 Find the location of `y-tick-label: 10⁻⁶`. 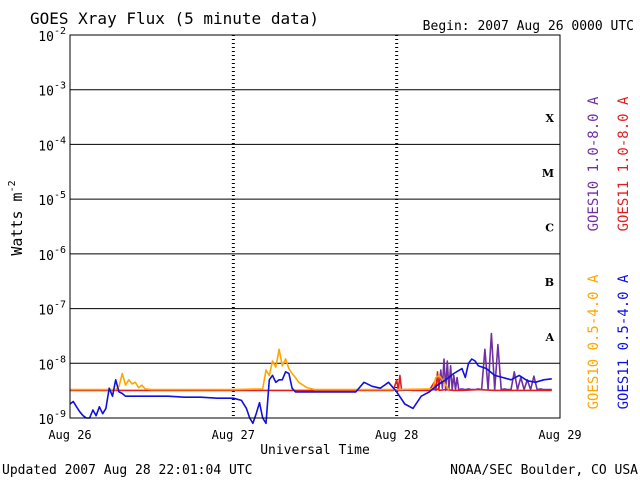

y-tick-label: 10⁻⁶ is located at coordinates (52, 254).